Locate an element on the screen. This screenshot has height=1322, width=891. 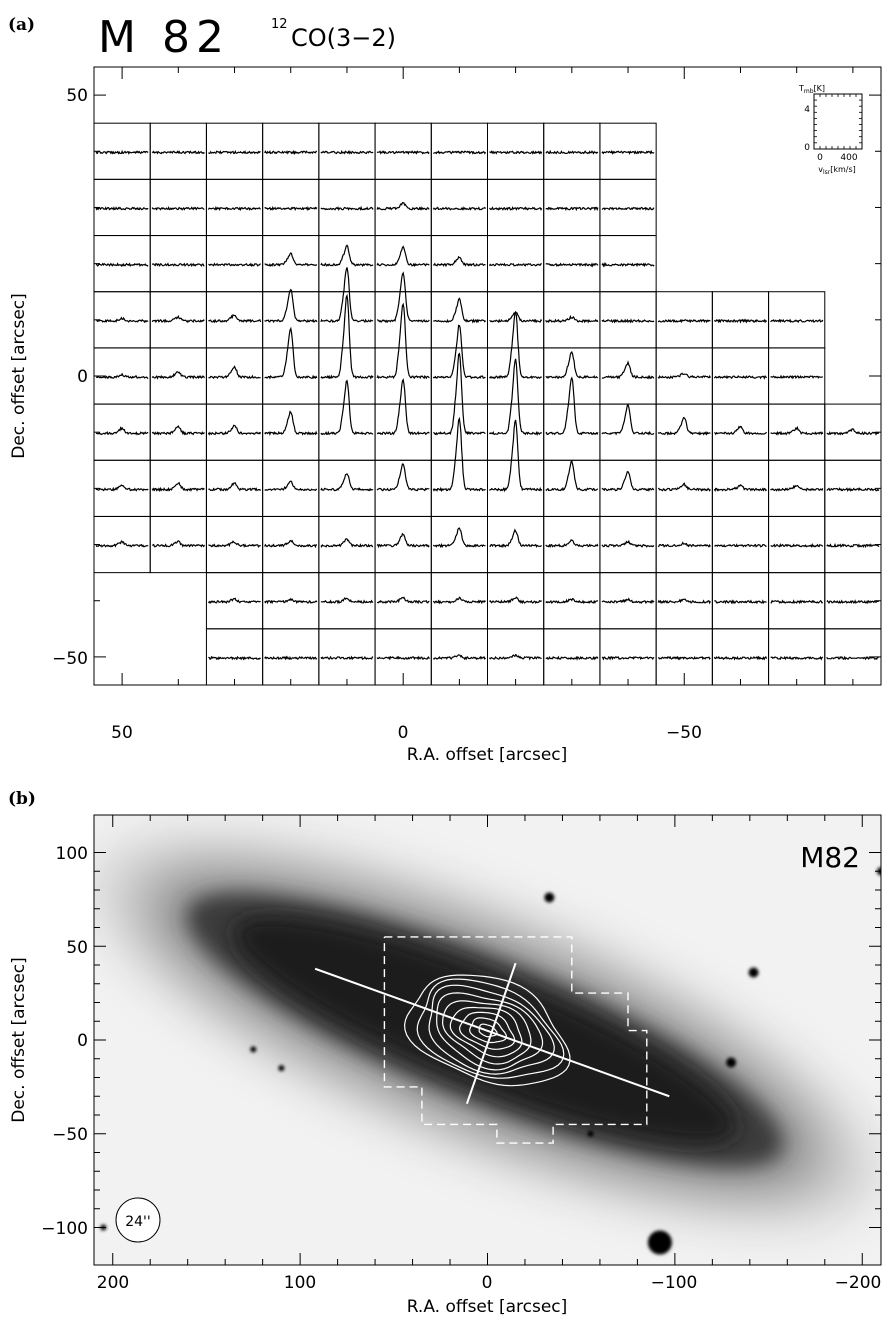
inset-xlabel: vlsr[km/s] is located at coordinates (837, 170).